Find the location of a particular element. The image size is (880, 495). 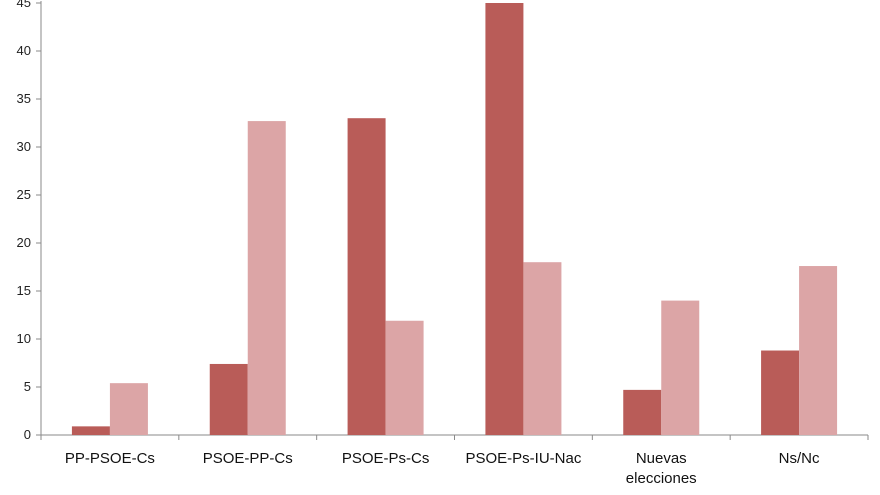

x-tick-label-line: elecciones is located at coordinates (661, 478).